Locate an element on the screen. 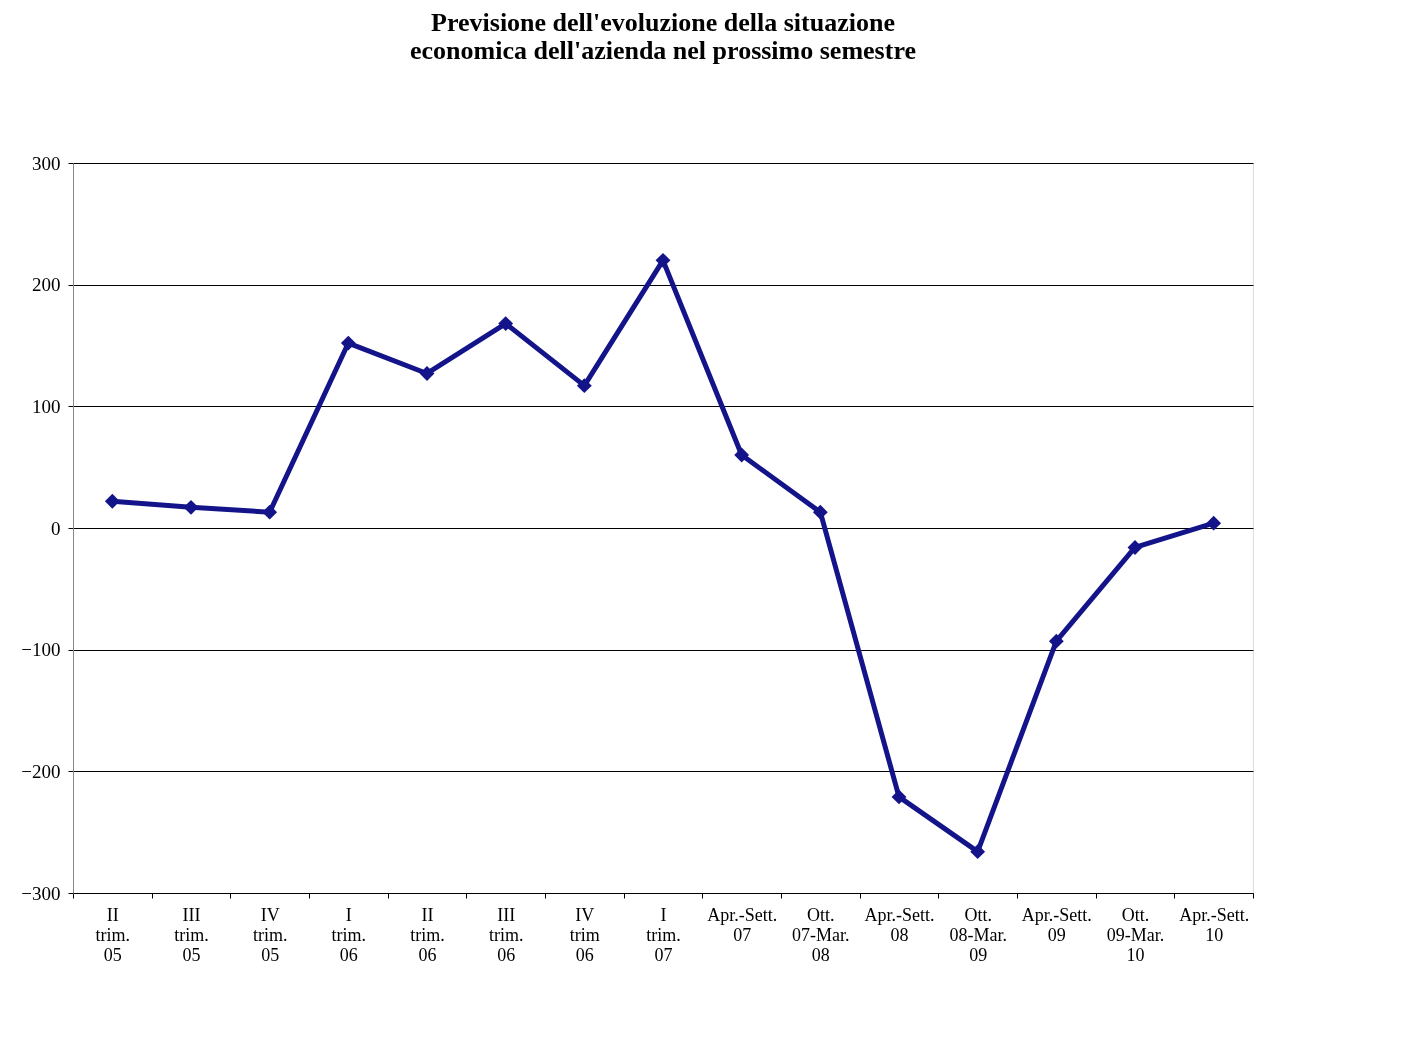 The height and width of the screenshot is (1048, 1409). y-tick-label: 0 is located at coordinates (56, 528).